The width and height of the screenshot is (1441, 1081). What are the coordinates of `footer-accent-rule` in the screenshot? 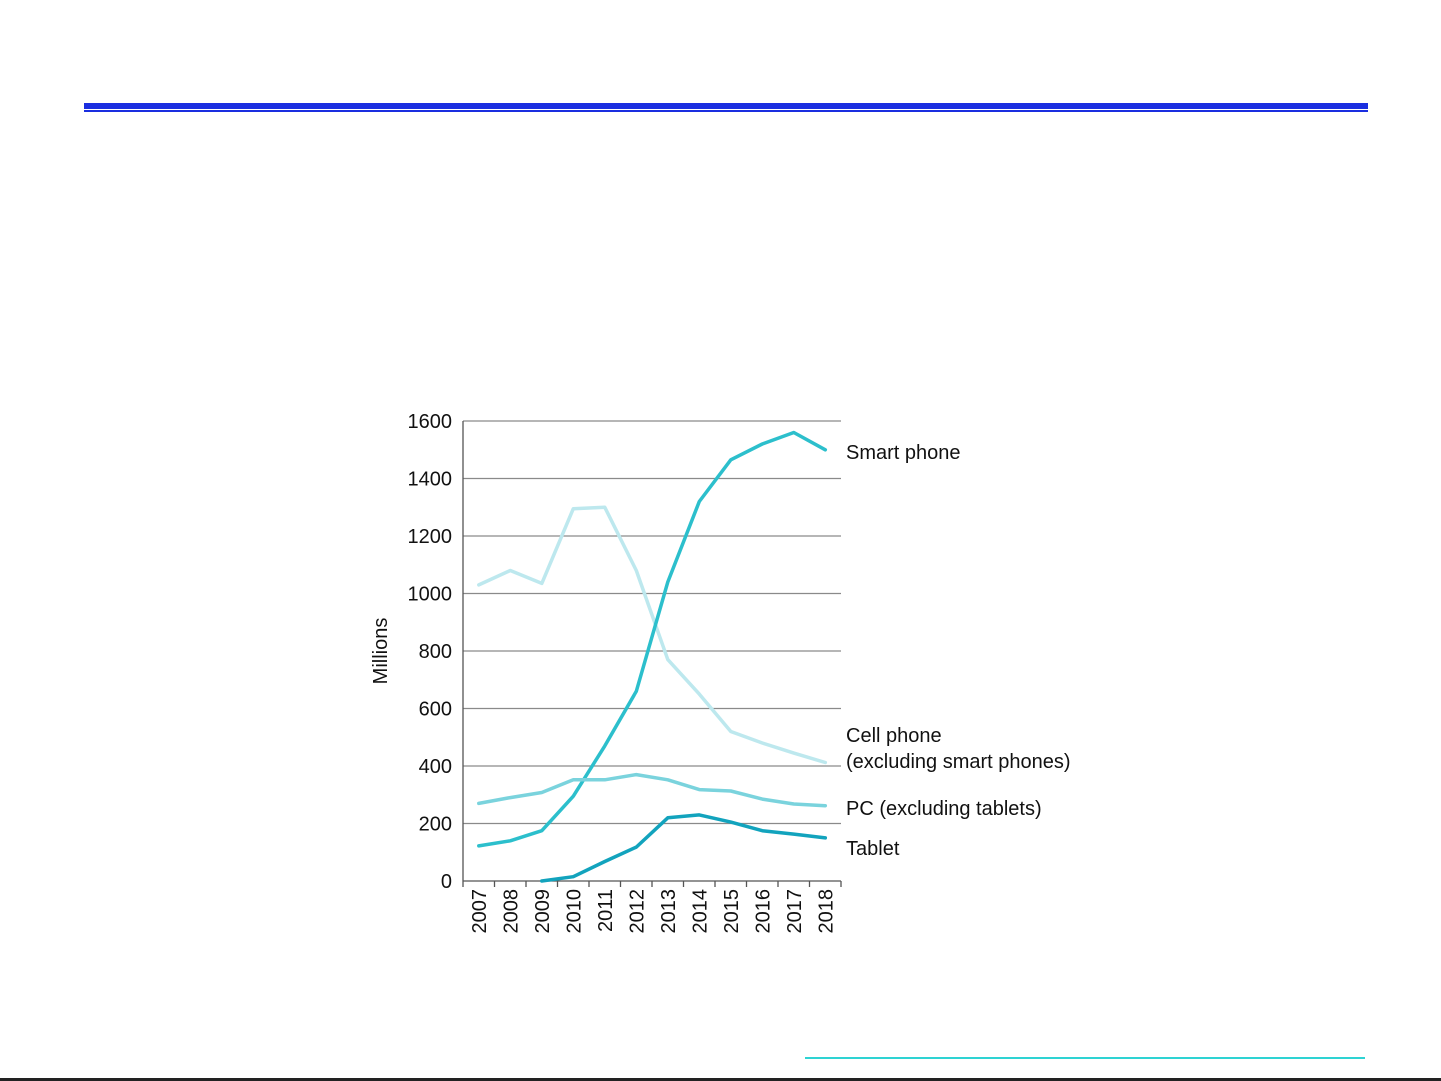 It's located at (1085, 1058).